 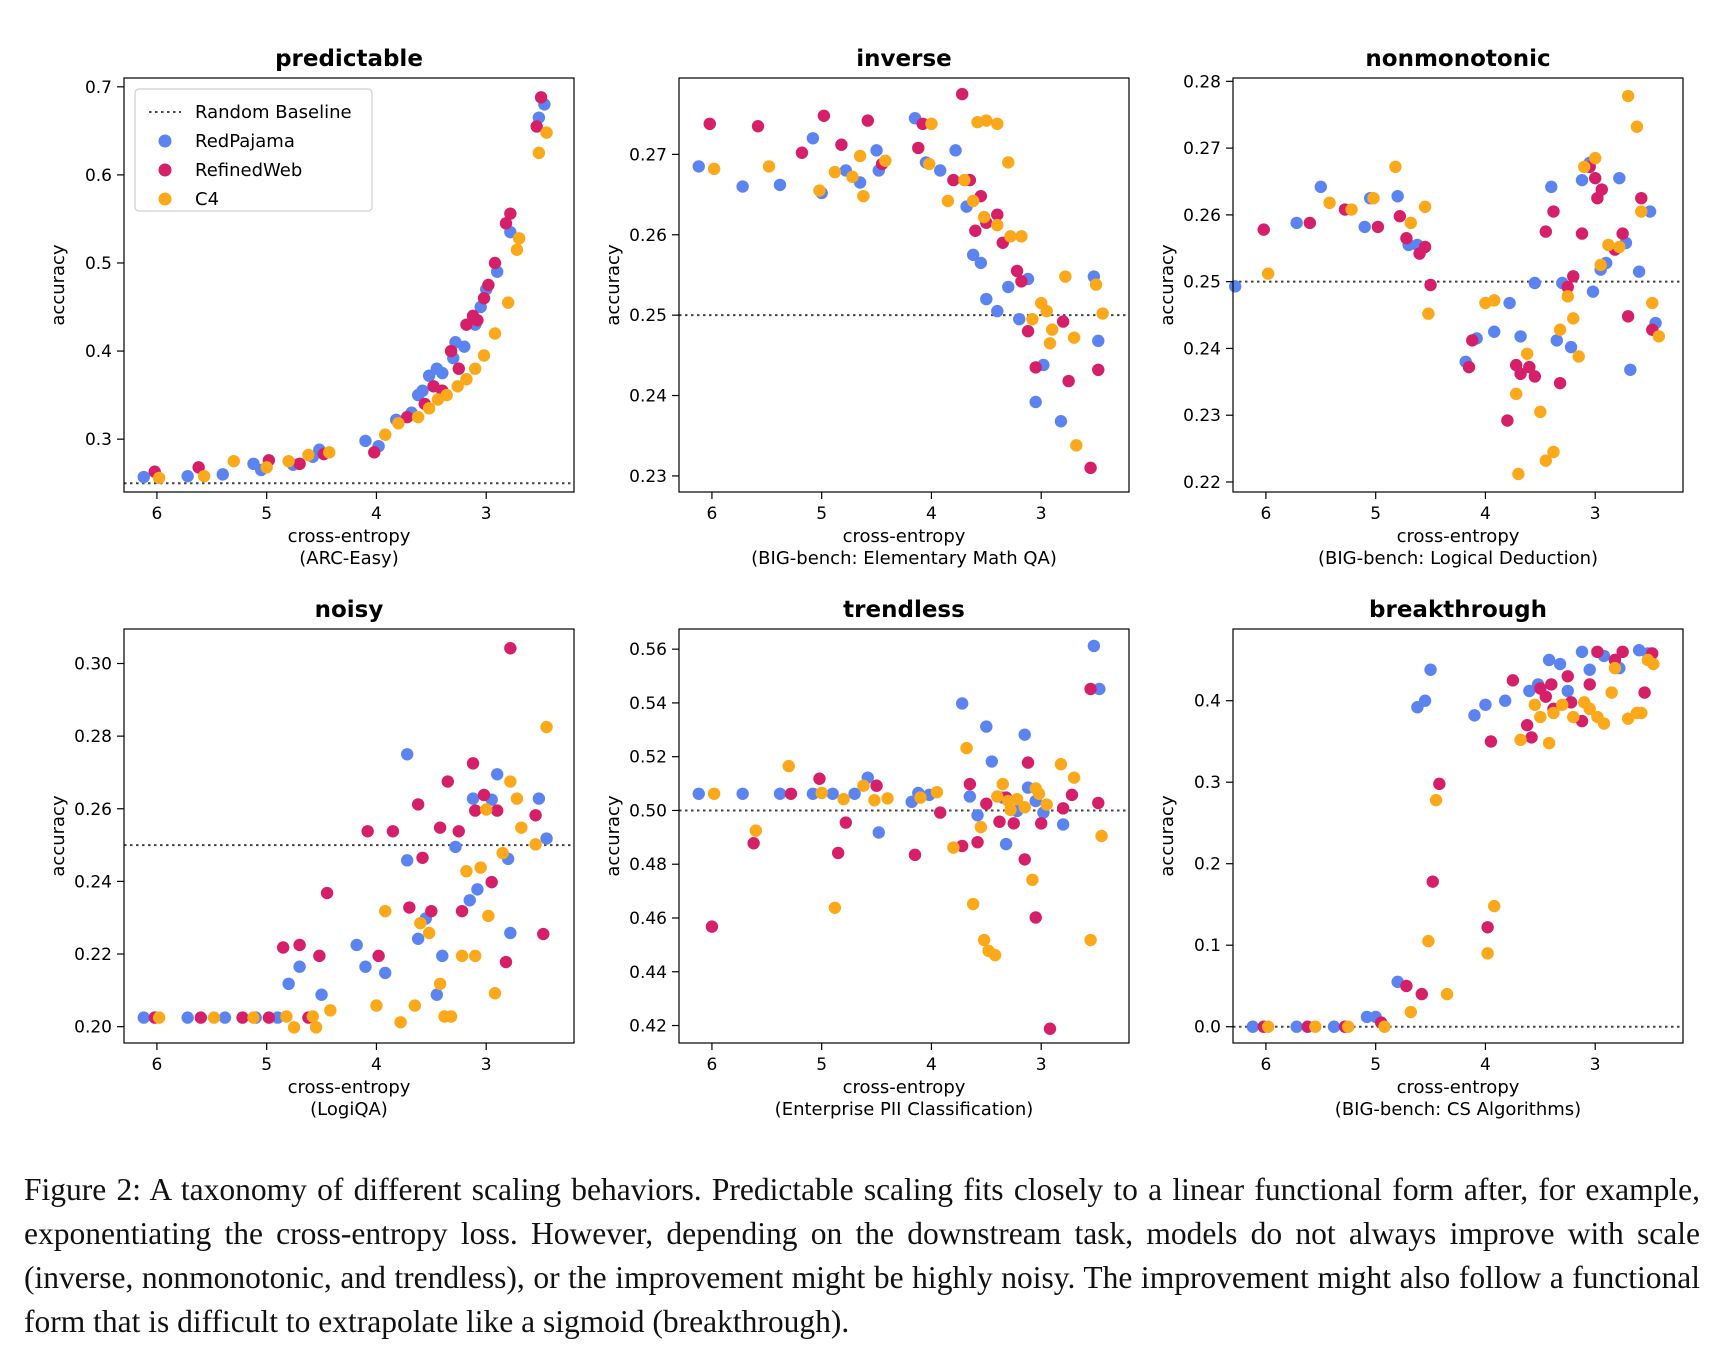 What do you see at coordinates (648, 704) in the screenshot?
I see `y-tick-label: 0.54` at bounding box center [648, 704].